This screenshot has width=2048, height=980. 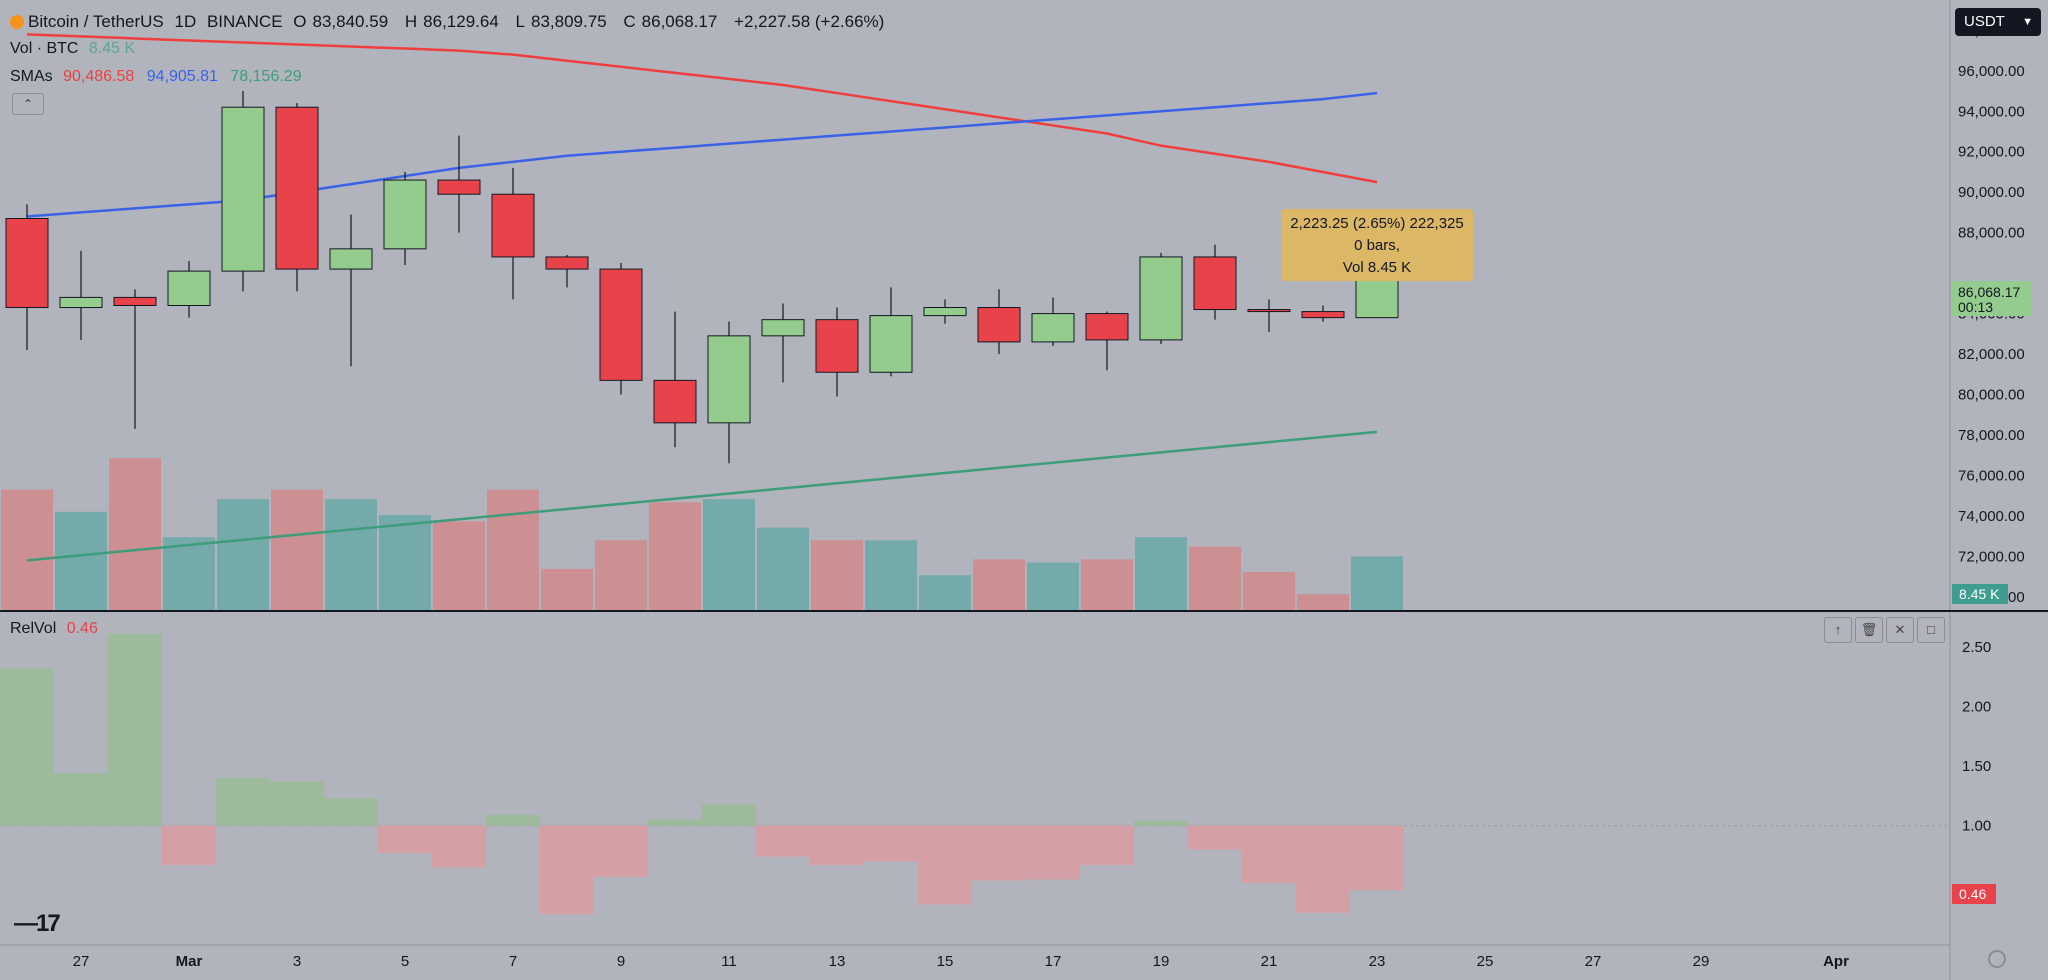 I want to click on relvol-legend: RelVol 0.46, so click(x=57, y=629).